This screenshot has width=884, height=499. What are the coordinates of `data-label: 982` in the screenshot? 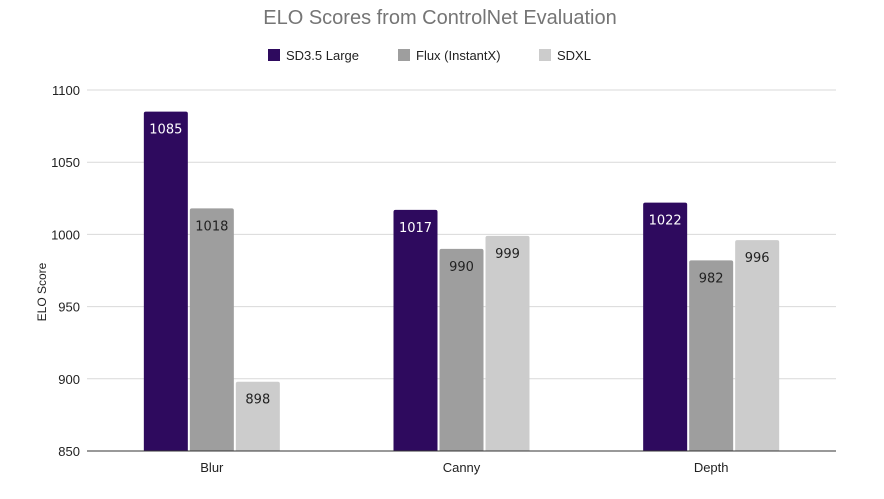 It's located at (711, 278).